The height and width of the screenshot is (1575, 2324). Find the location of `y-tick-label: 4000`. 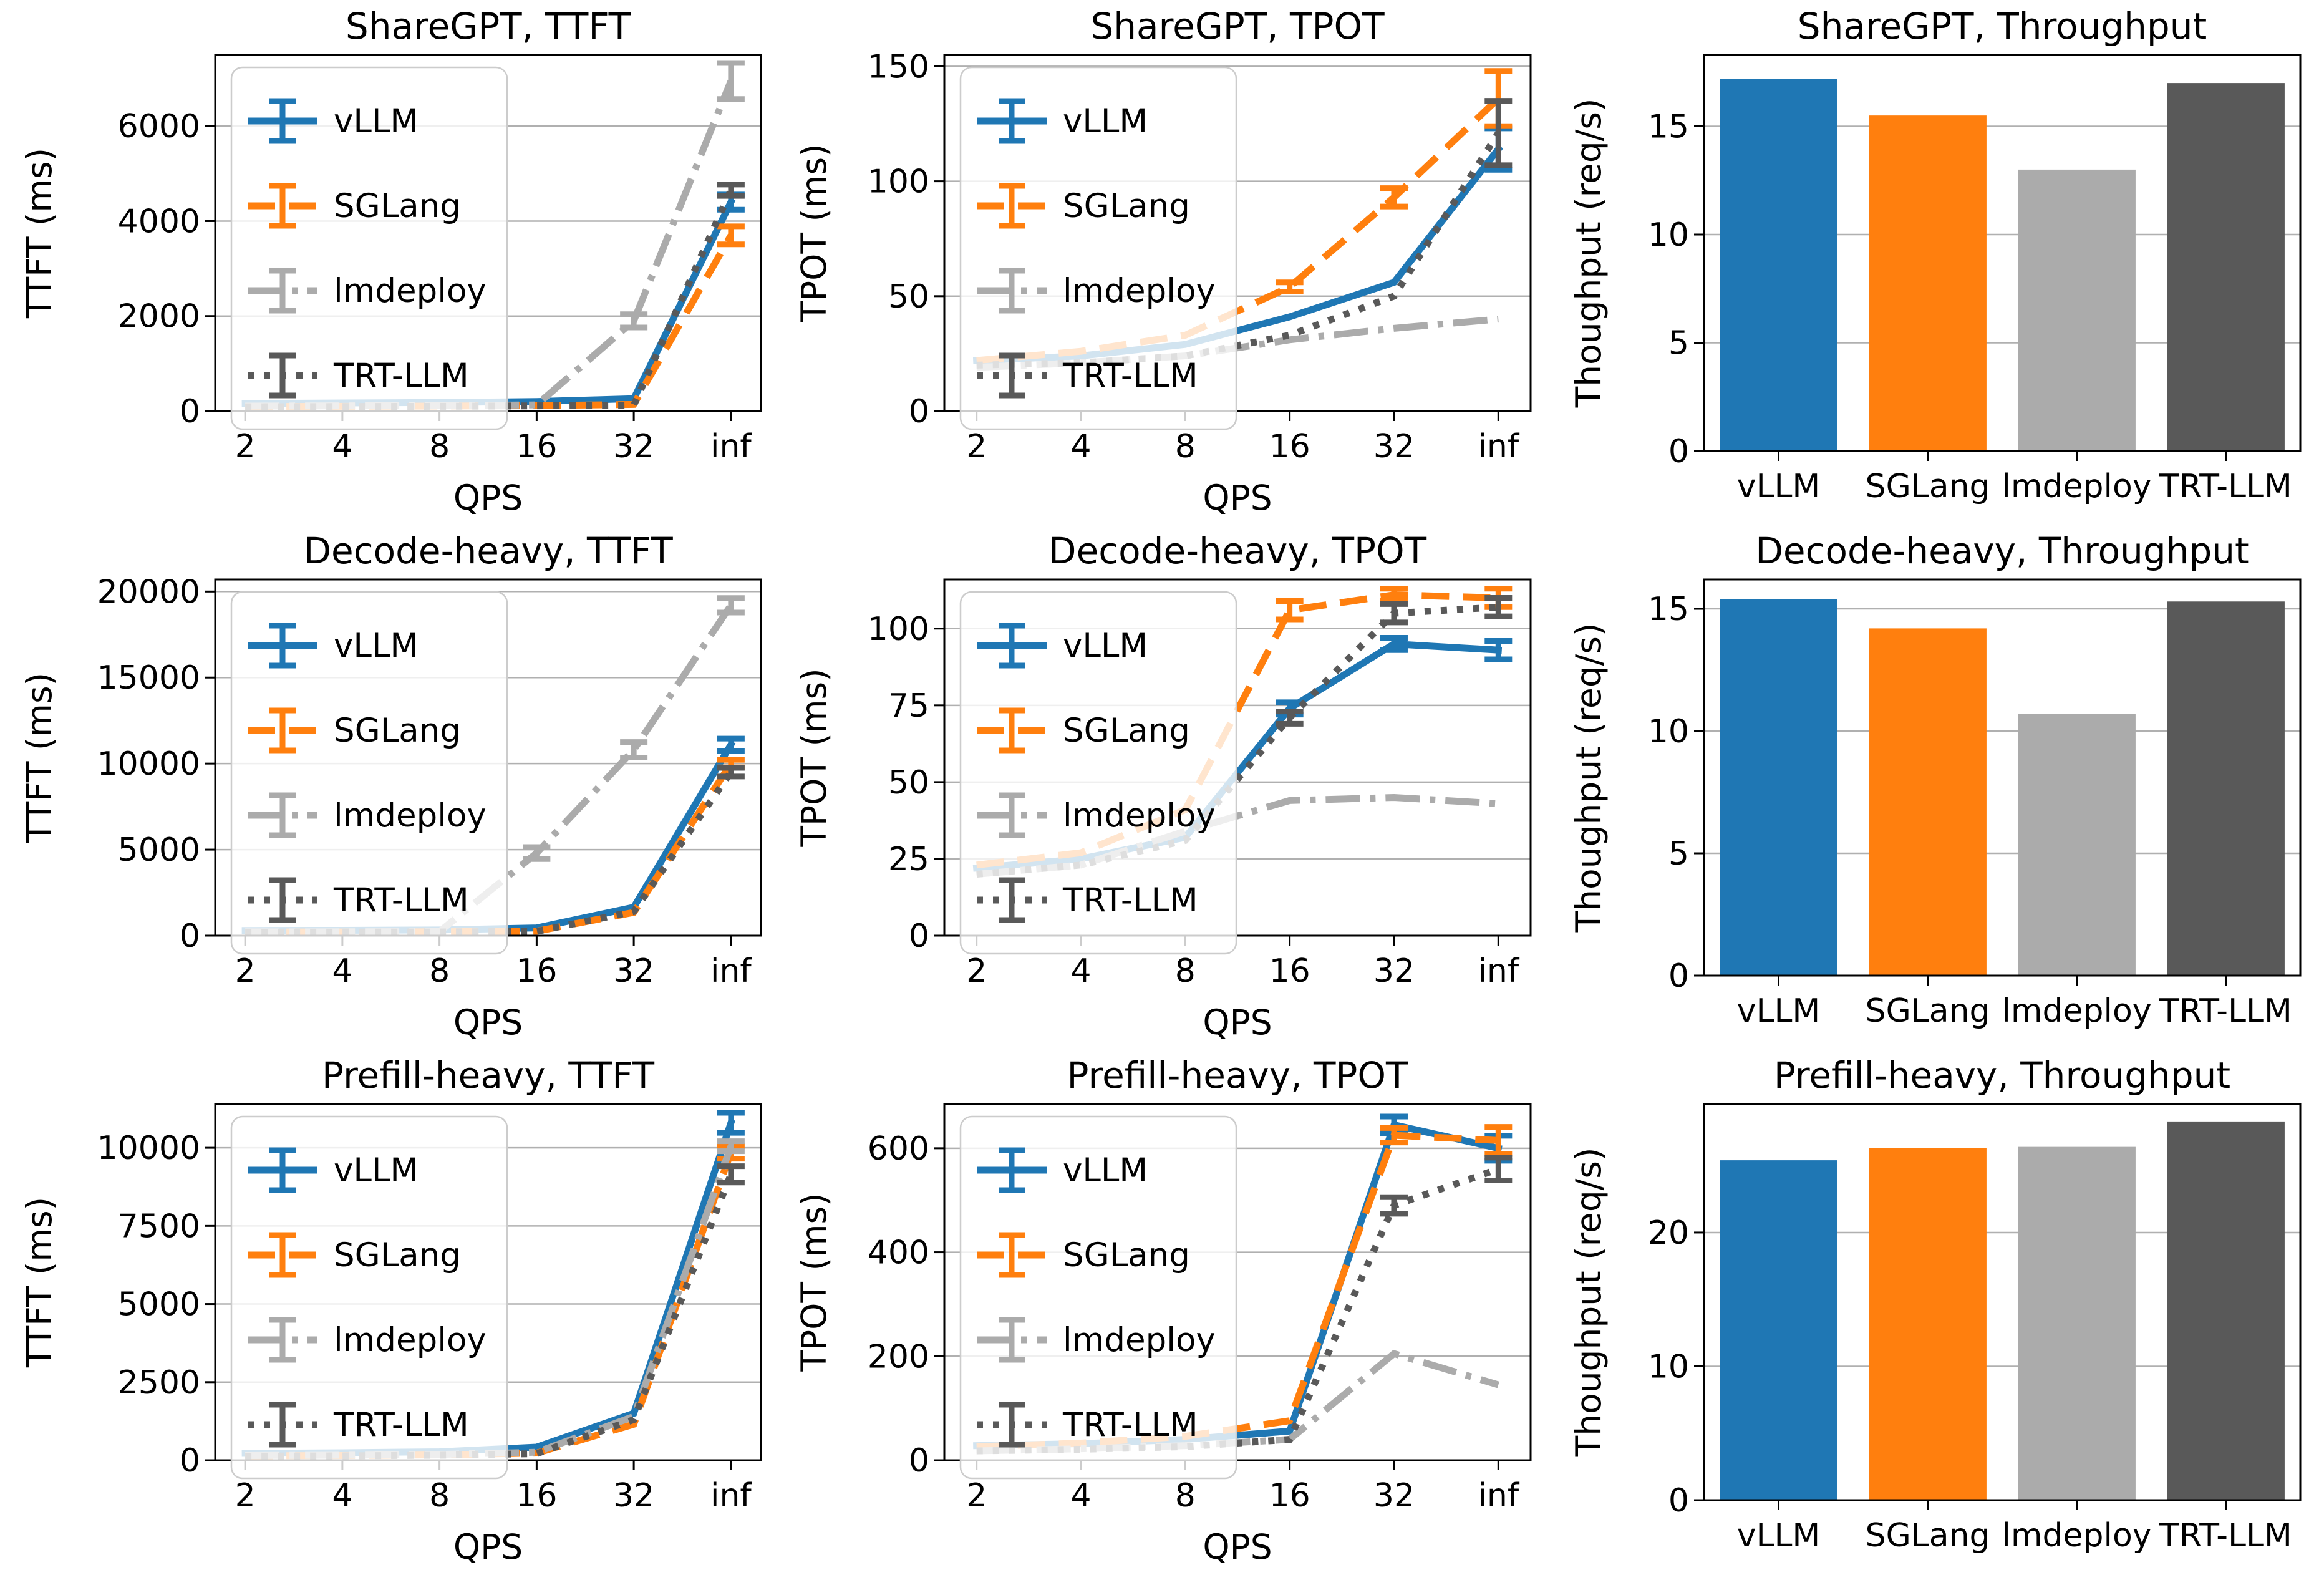

y-tick-label: 4000 is located at coordinates (159, 222).